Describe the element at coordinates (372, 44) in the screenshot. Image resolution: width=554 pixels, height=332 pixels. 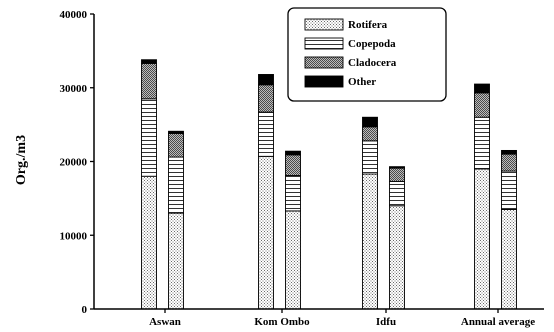
I see `legend-label: Copepoda` at that location.